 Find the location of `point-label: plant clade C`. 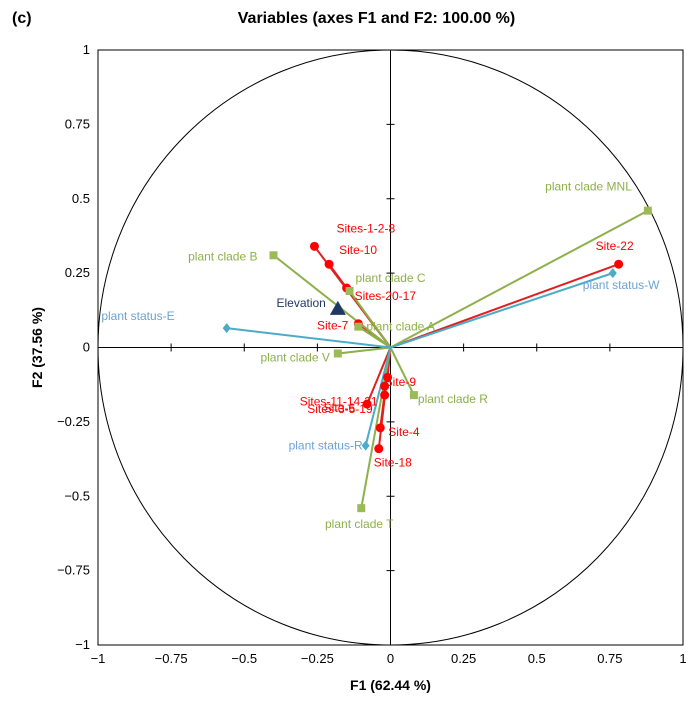

point-label: plant clade C is located at coordinates (391, 278).